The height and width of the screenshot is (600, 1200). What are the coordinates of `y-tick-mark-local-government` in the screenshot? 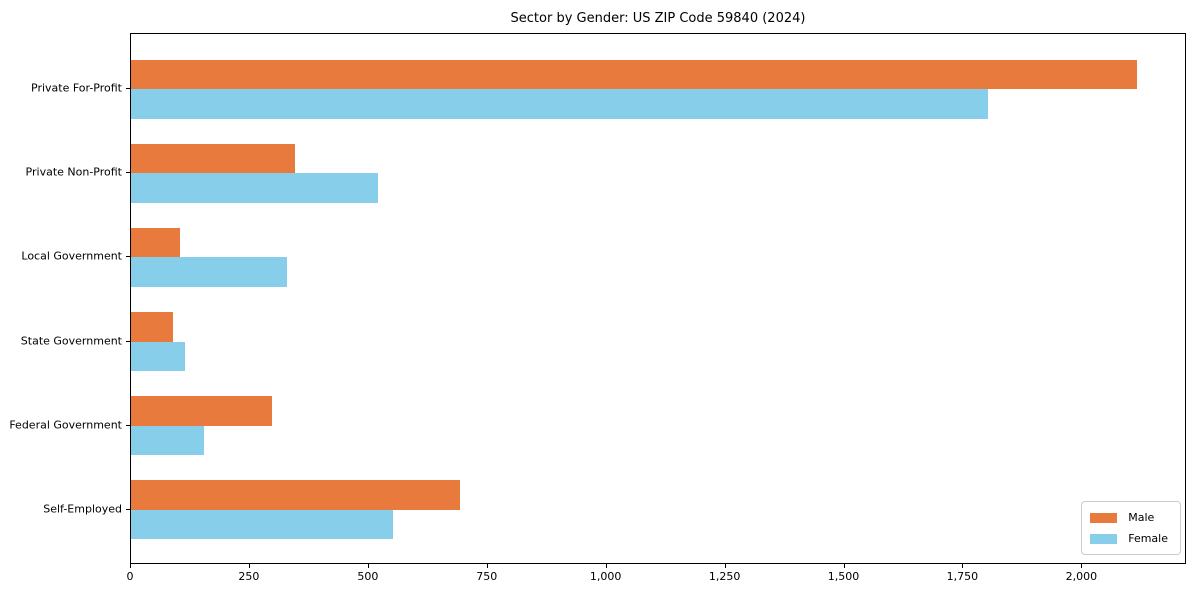 It's located at (128, 257).